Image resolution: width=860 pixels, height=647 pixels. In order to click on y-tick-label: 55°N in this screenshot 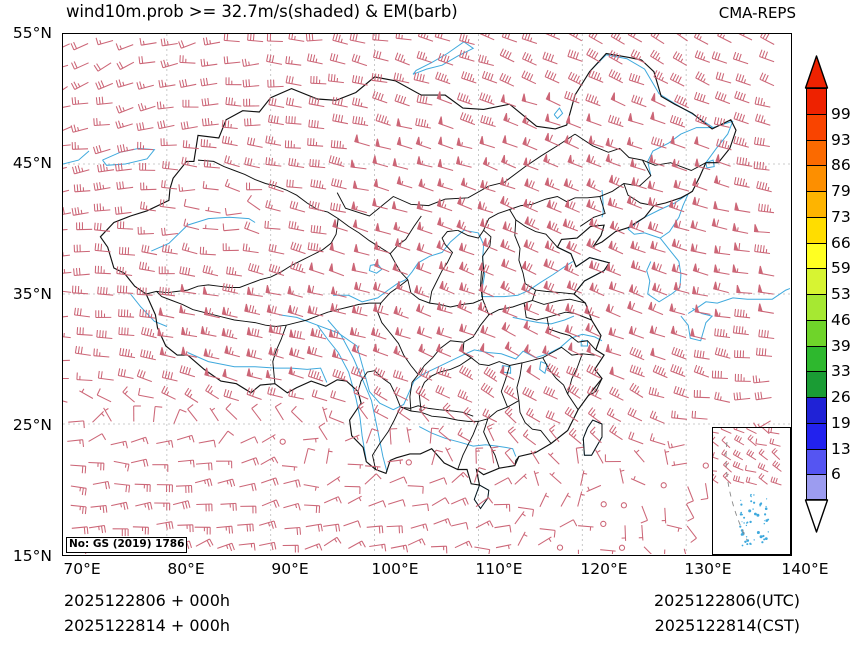, I will do `click(32, 33)`.